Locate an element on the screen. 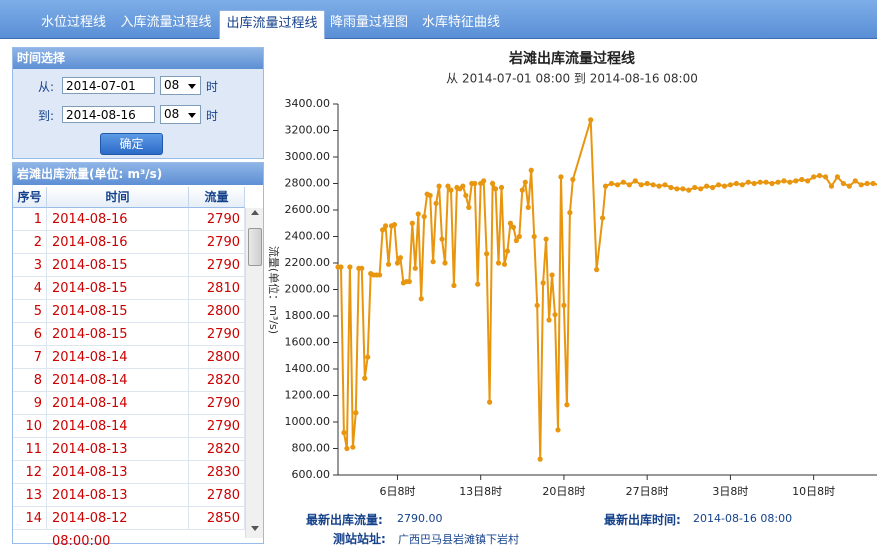 Image resolution: width=877 pixels, height=553 pixels. table-cell: 2 is located at coordinates (30, 242).